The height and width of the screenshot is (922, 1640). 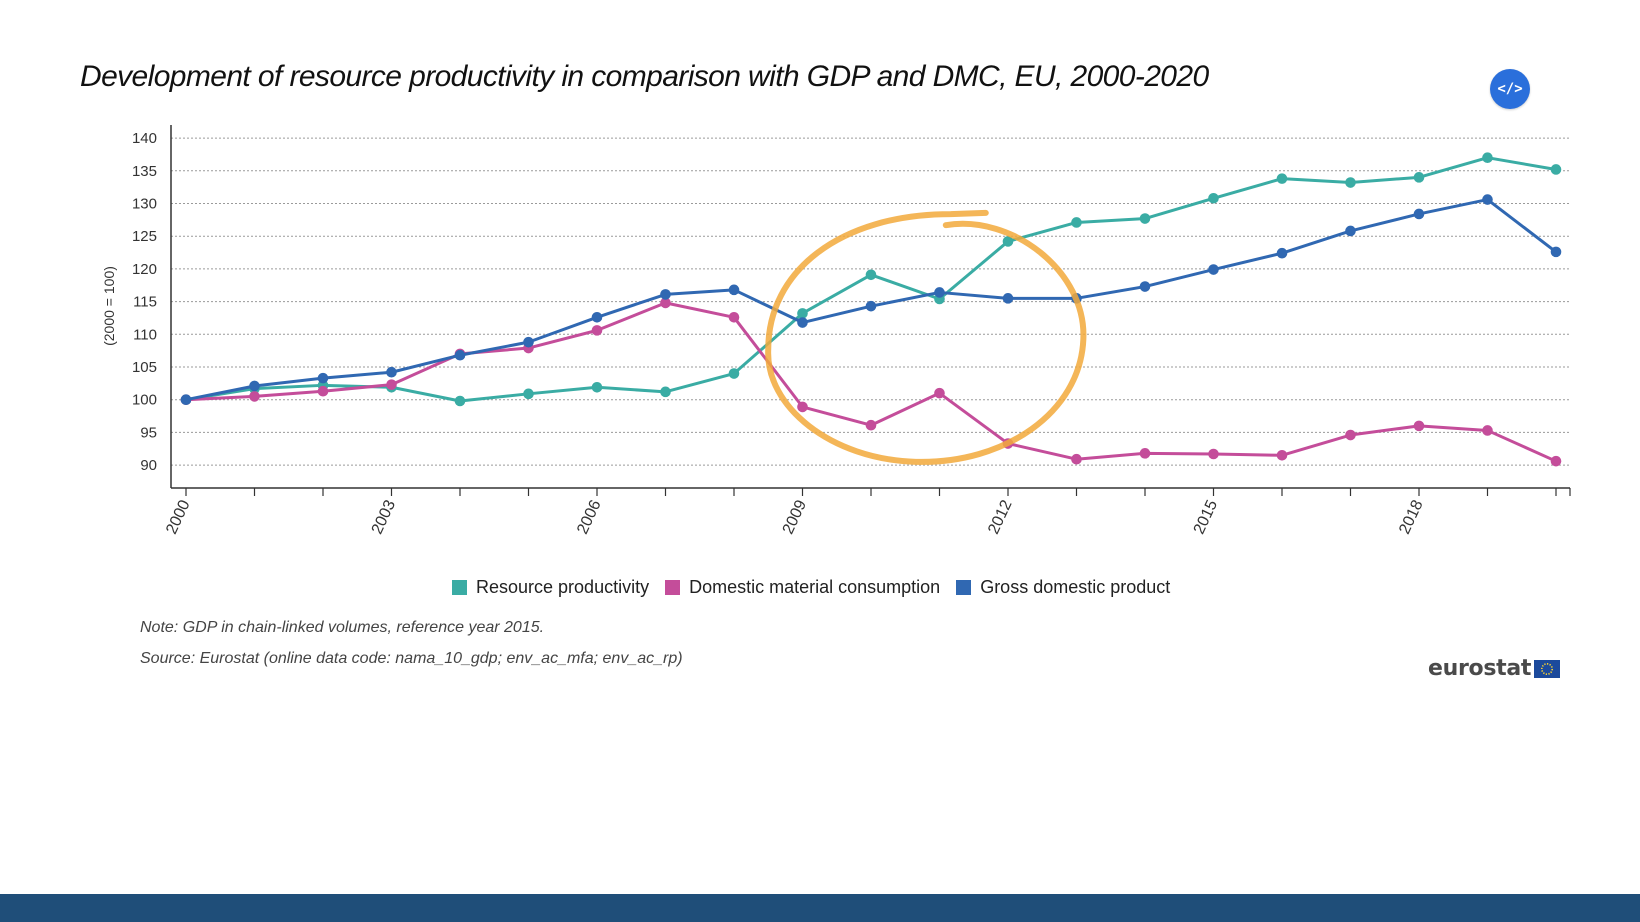 I want to click on y-tick-label: 130, so click(x=144, y=203).